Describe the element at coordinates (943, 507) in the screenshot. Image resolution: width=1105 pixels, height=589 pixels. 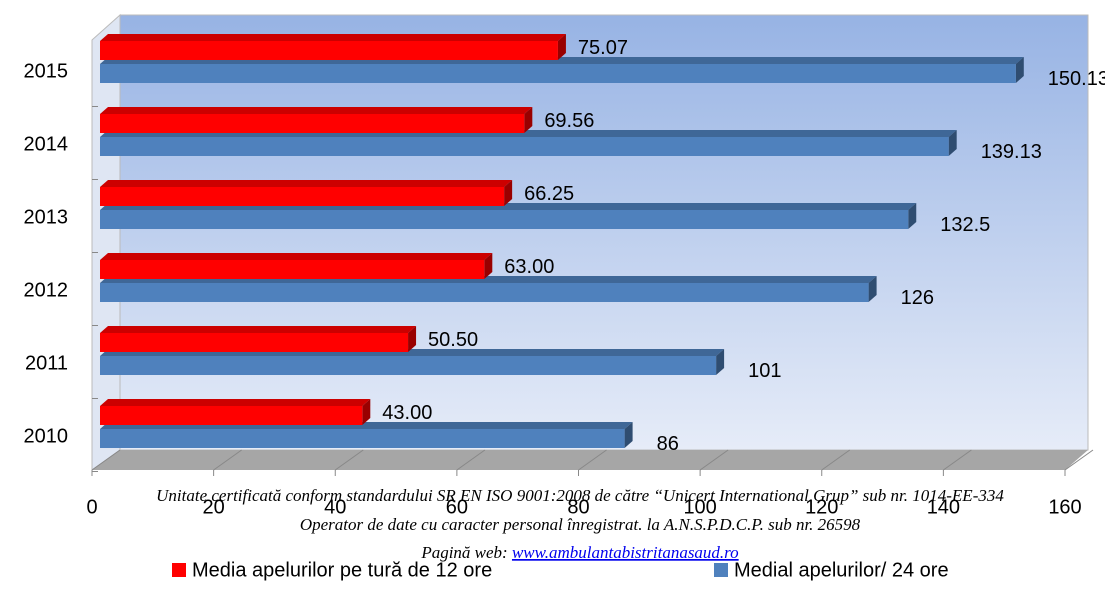
I see `x-tick-label: 140` at that location.